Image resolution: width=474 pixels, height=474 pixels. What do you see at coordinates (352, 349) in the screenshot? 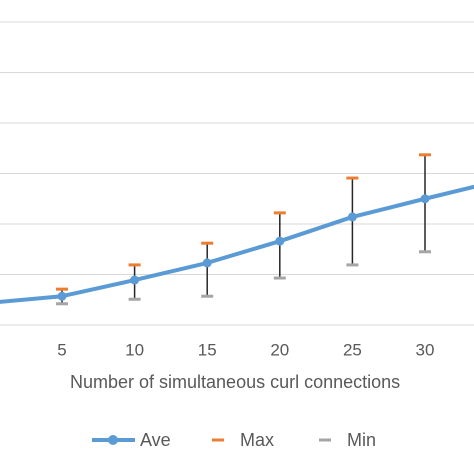
I see `x-tick-label: 25` at bounding box center [352, 349].